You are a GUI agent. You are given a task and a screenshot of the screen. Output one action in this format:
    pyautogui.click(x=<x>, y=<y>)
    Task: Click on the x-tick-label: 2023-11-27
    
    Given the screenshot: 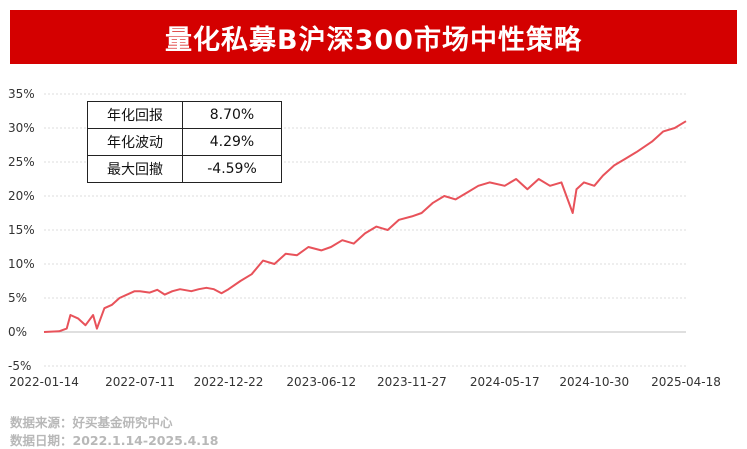 What is the action you would take?
    pyautogui.click(x=412, y=382)
    